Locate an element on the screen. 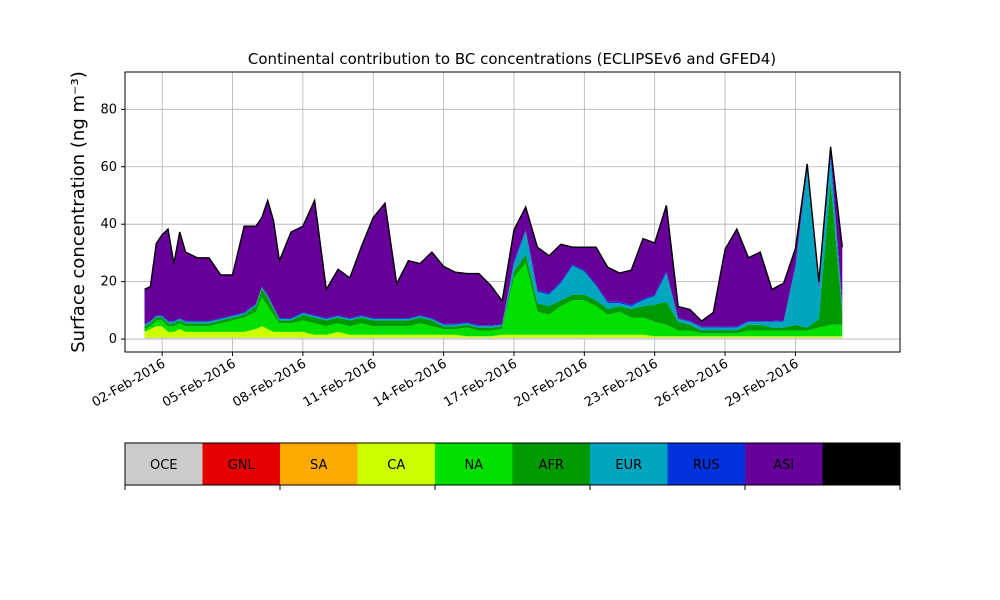 This screenshot has width=1000, height=600. legend-swatch-ca is located at coordinates (396, 464).